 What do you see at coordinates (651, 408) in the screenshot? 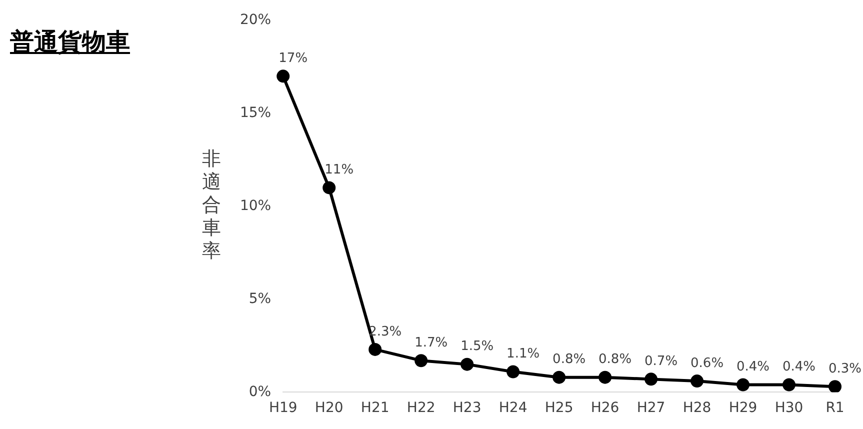
I see `x-tick-label: H27` at bounding box center [651, 408].